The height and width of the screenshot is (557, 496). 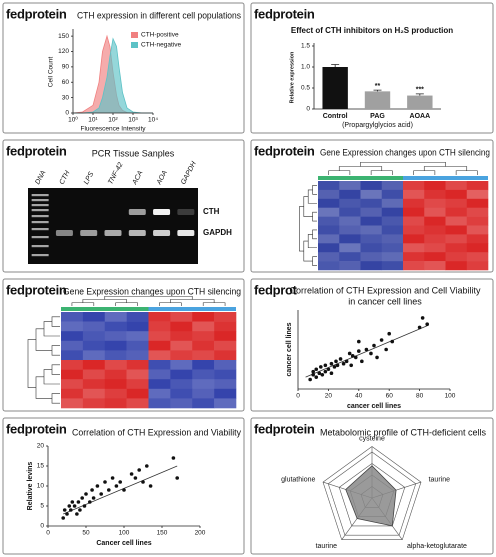 What do you see at coordinates (200, 533) in the screenshot?
I see `x-tick-label: 200` at bounding box center [200, 533].